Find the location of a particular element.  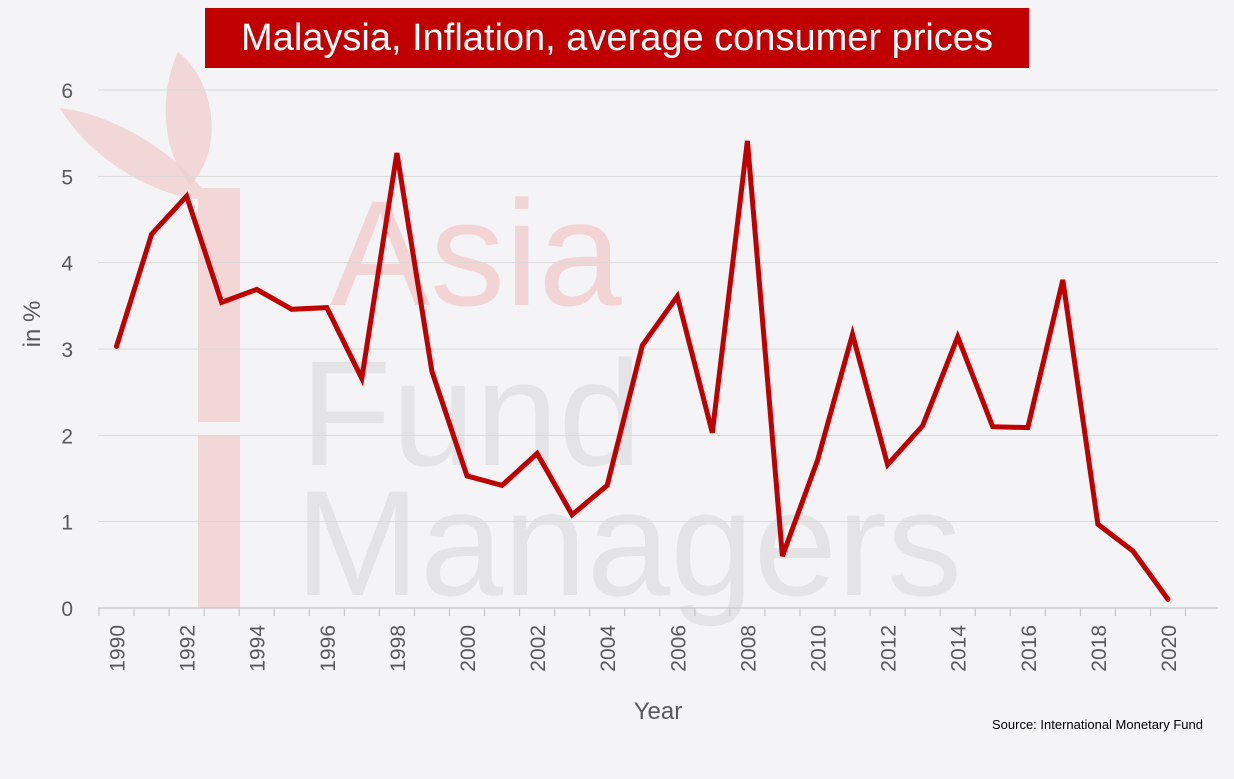

x-tick-label: 2020 is located at coordinates (1169, 648).